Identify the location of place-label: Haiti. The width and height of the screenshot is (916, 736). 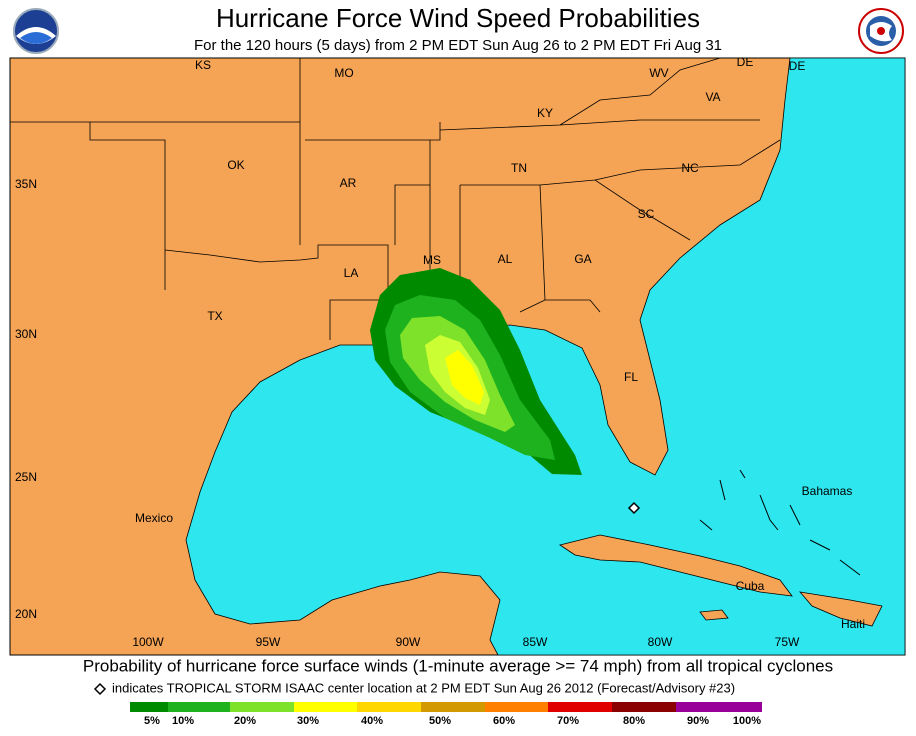
(853, 624).